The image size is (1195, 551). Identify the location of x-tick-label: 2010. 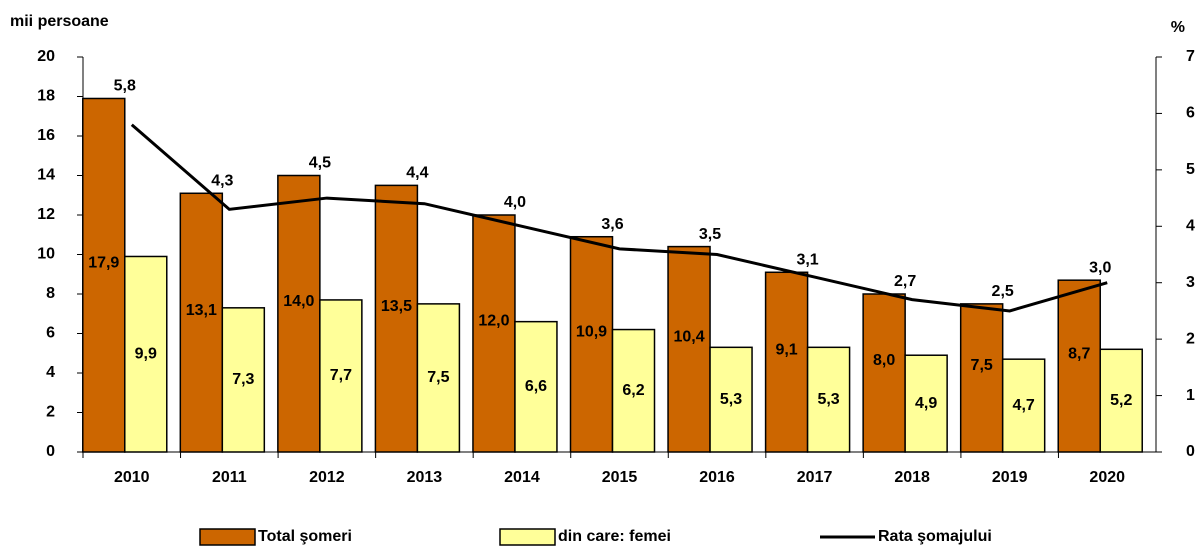
(132, 477).